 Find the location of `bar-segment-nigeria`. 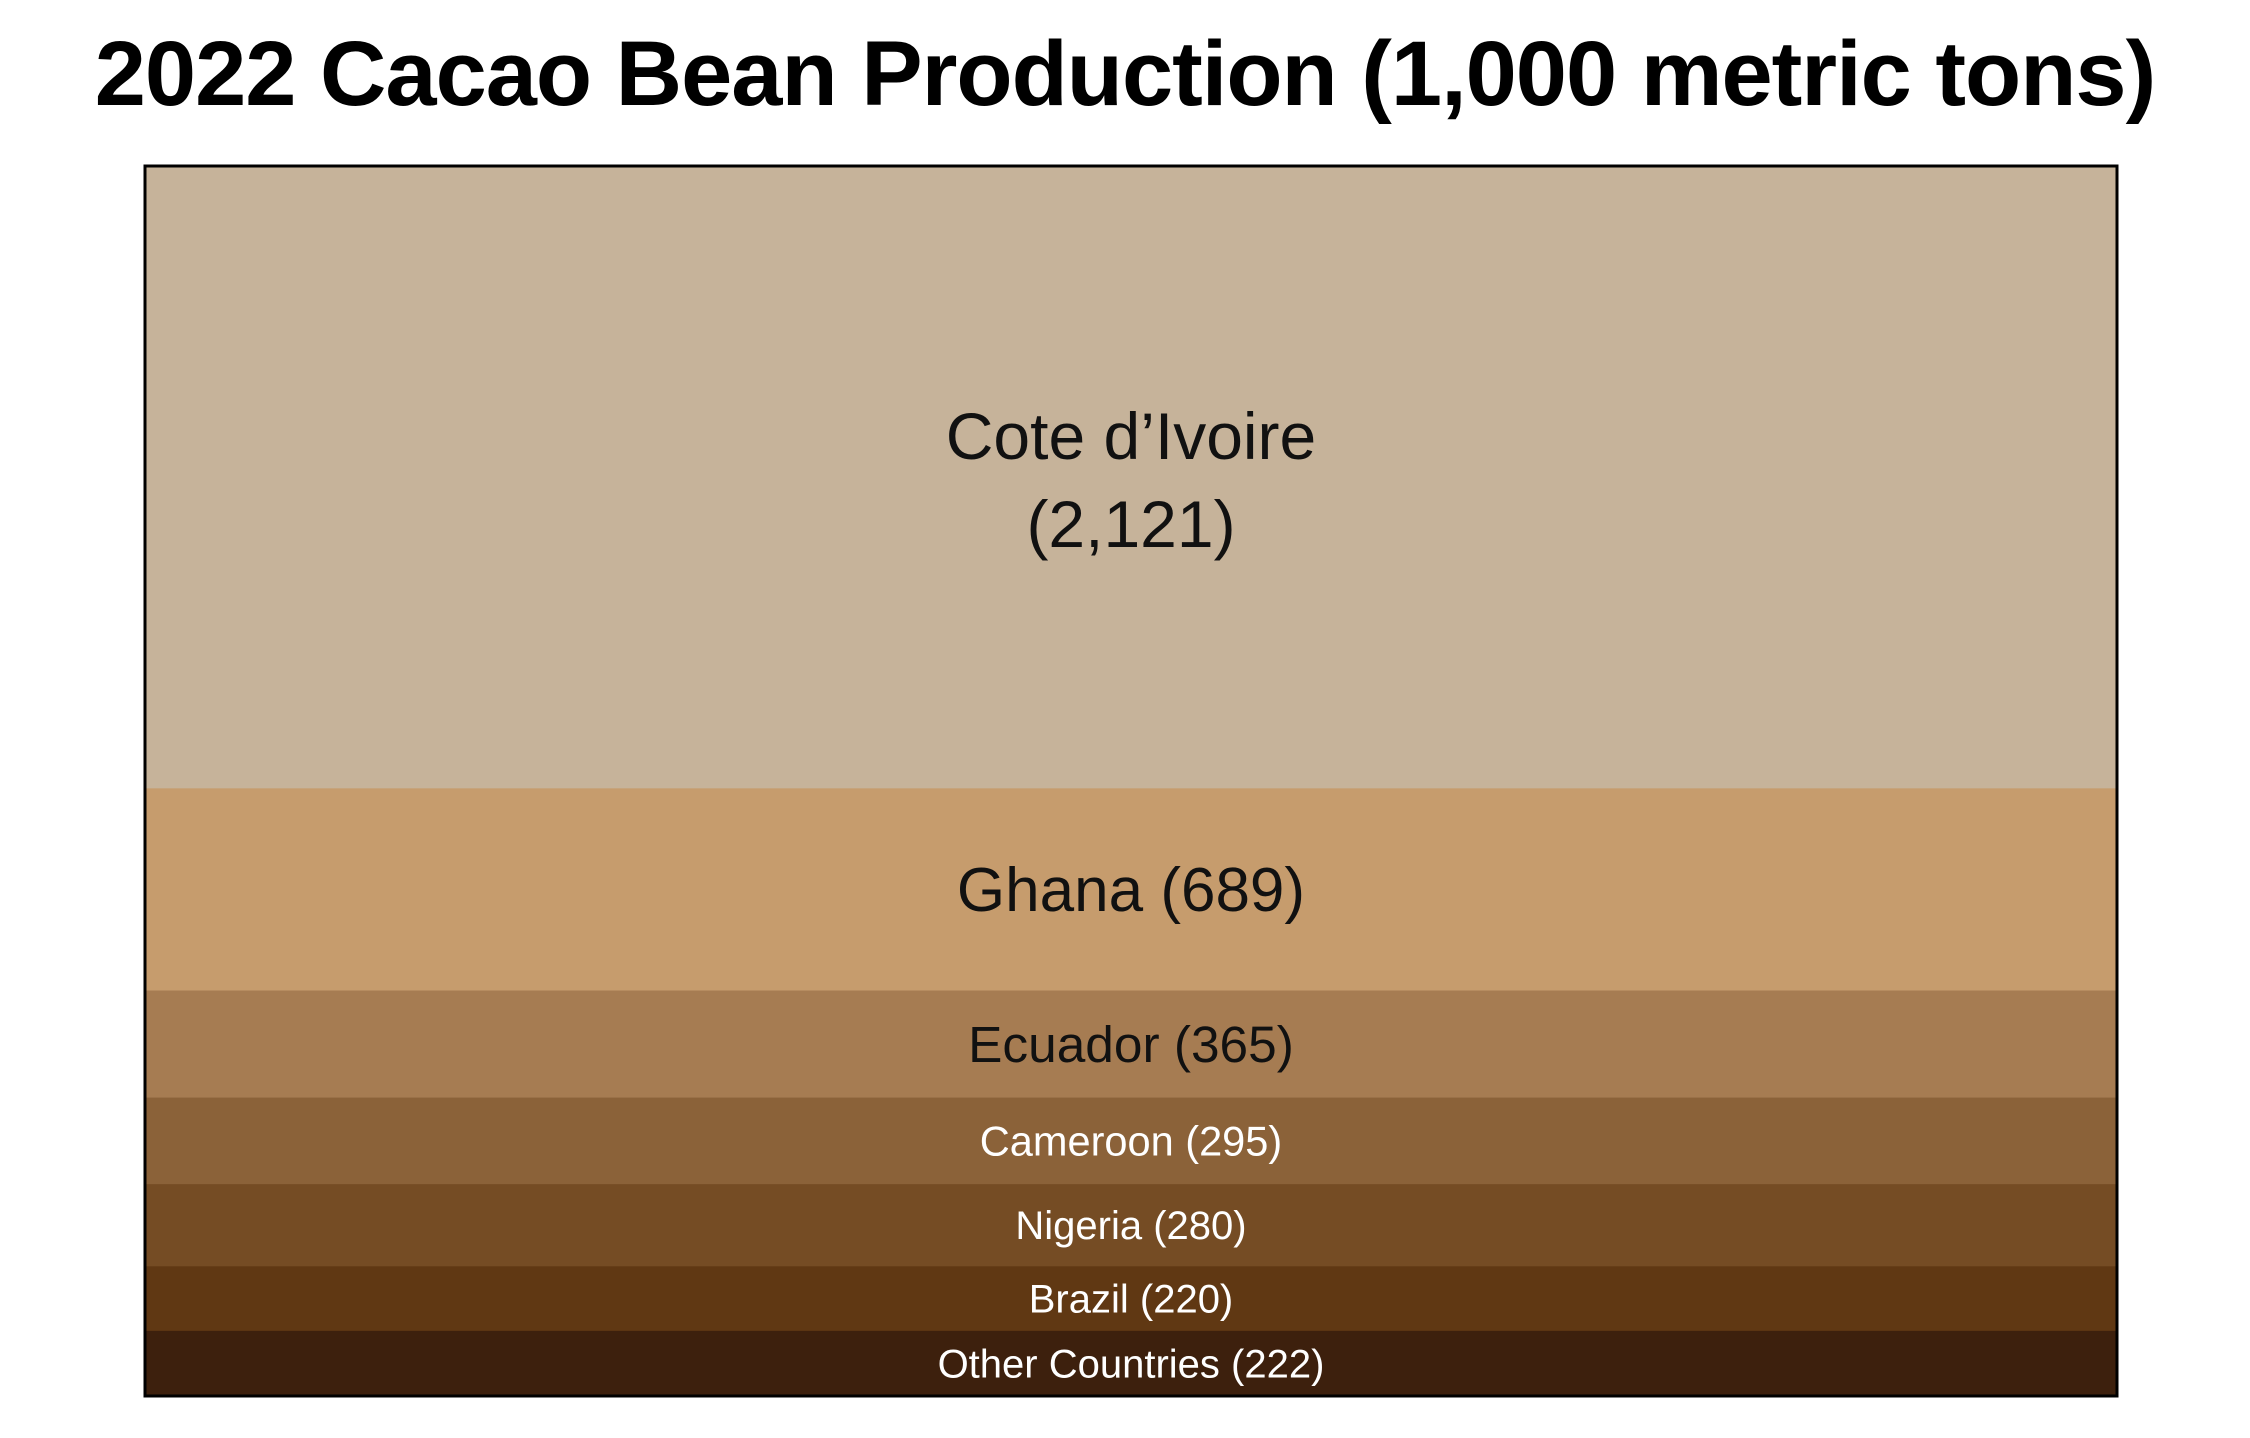

bar-segment-nigeria is located at coordinates (1131, 1225).